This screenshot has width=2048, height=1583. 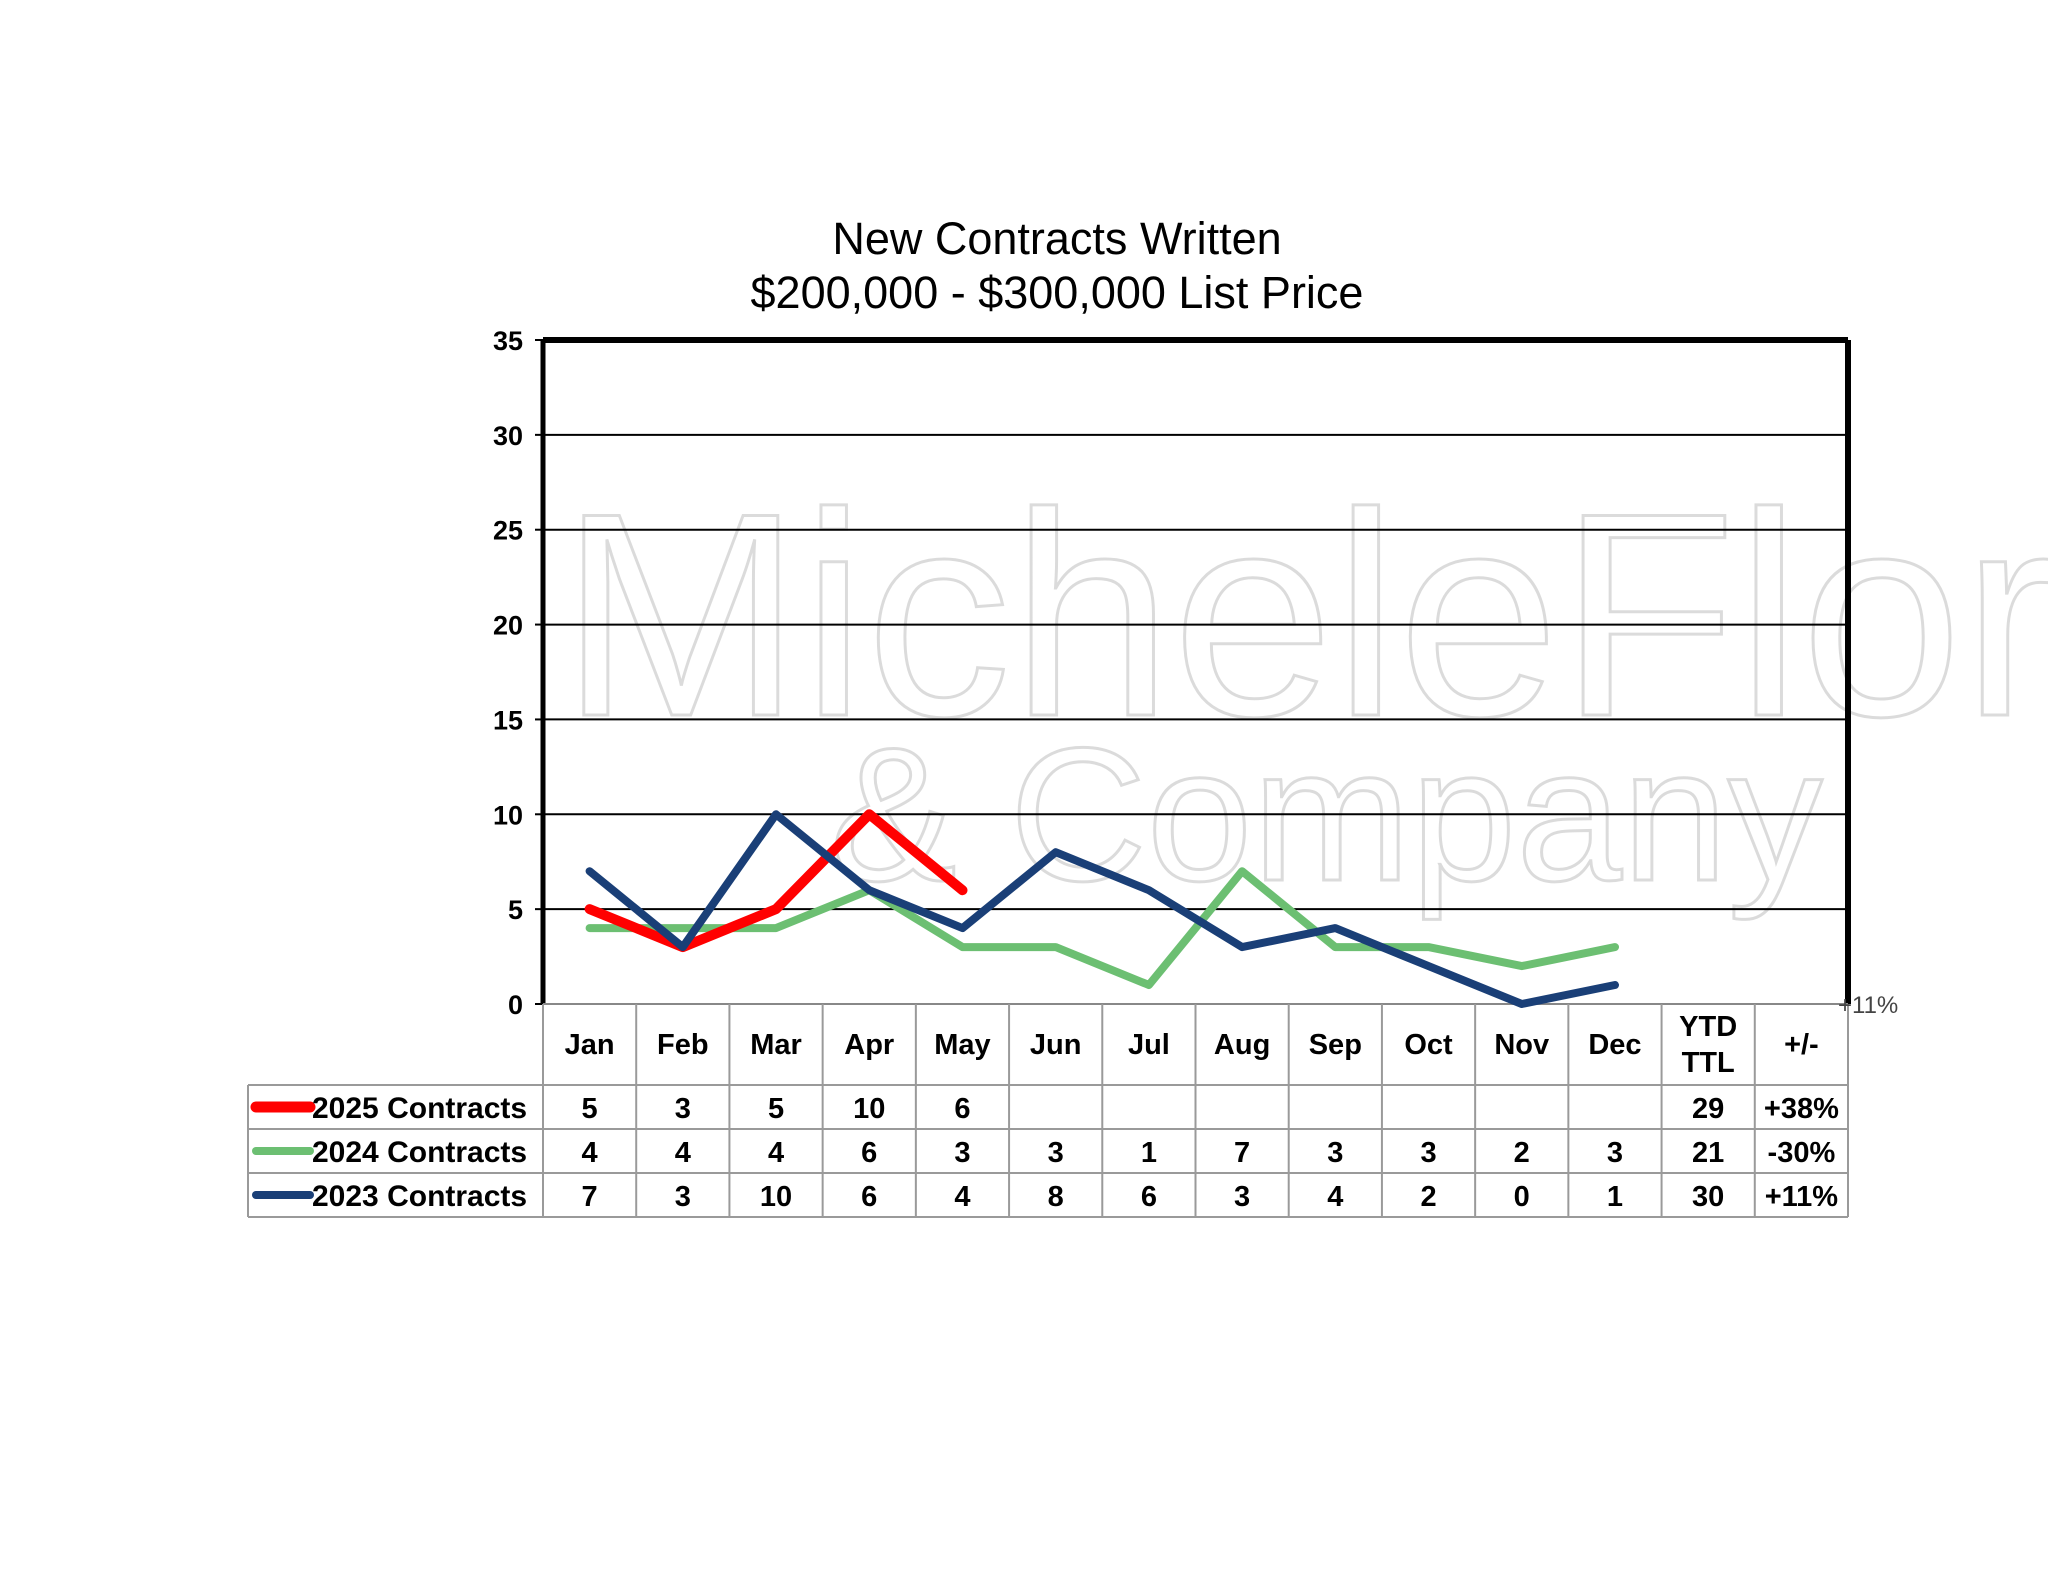 What do you see at coordinates (419, 1152) in the screenshot?
I see `legend-label: 2024 Contracts` at bounding box center [419, 1152].